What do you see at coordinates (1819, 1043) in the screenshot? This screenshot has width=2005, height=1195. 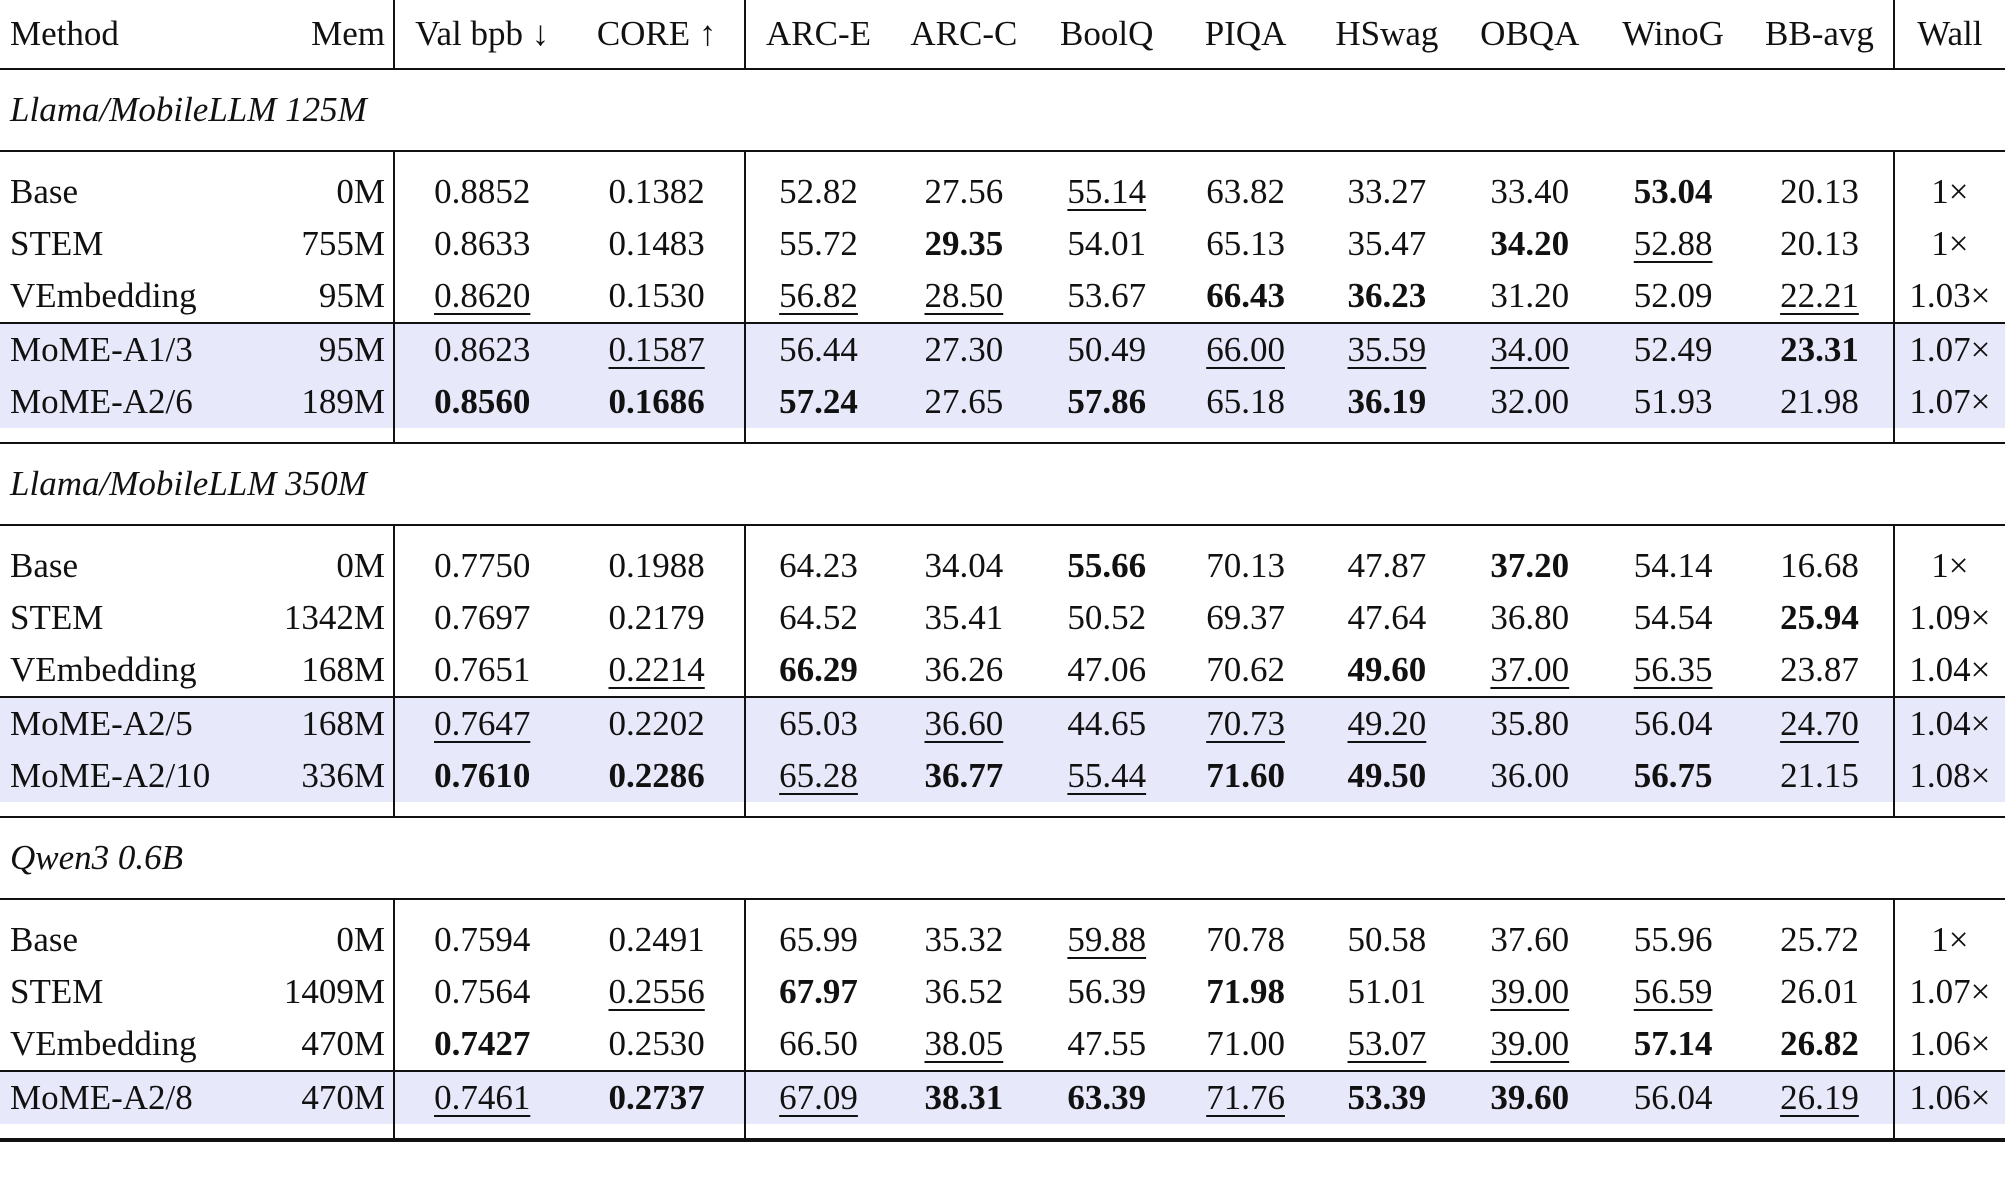 I see `cell-value: 26.82` at bounding box center [1819, 1043].